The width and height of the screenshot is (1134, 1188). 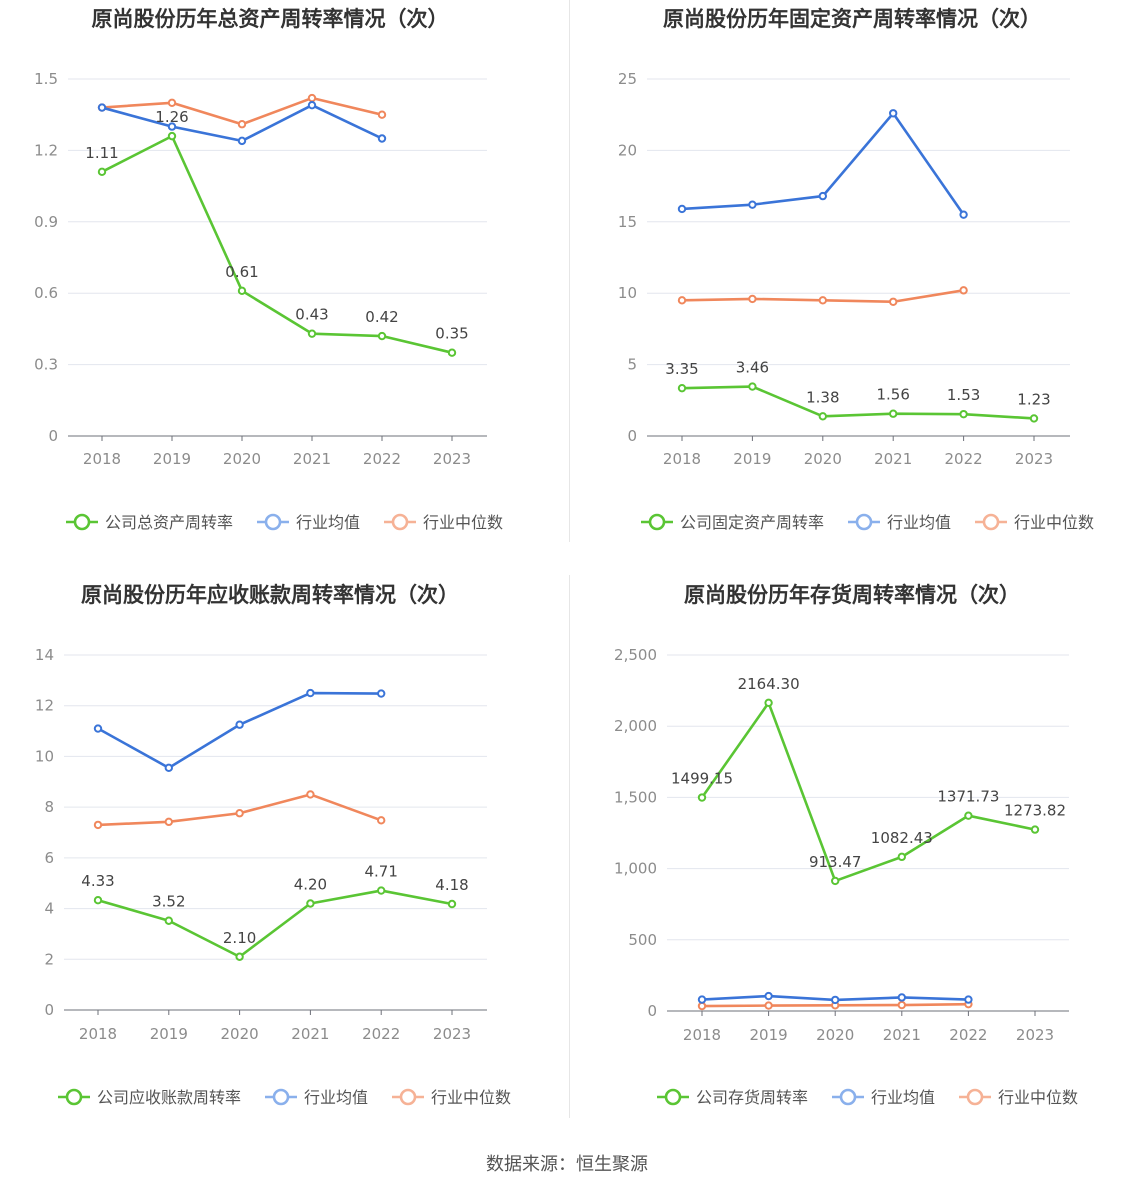 I want to click on chart-title: 原尚股份历年总资产周转率情况（次）, so click(x=270, y=19).